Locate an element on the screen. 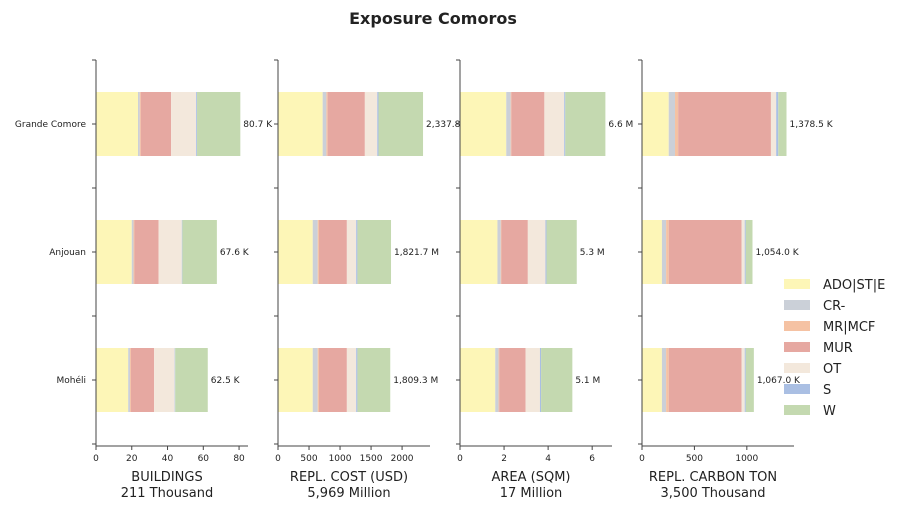 This screenshot has width=904, height=510. x-tick-label: 20 is located at coordinates (132, 459).